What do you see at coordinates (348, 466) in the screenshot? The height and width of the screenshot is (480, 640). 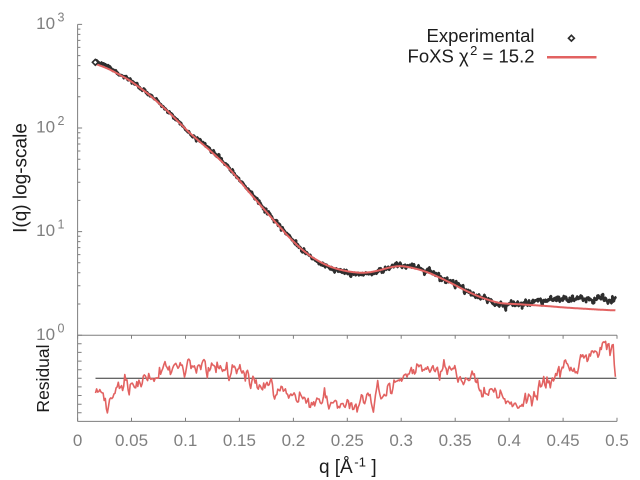 I see `svg-text:q [Å-1 ]: q [Å -1 ]` at bounding box center [348, 466].